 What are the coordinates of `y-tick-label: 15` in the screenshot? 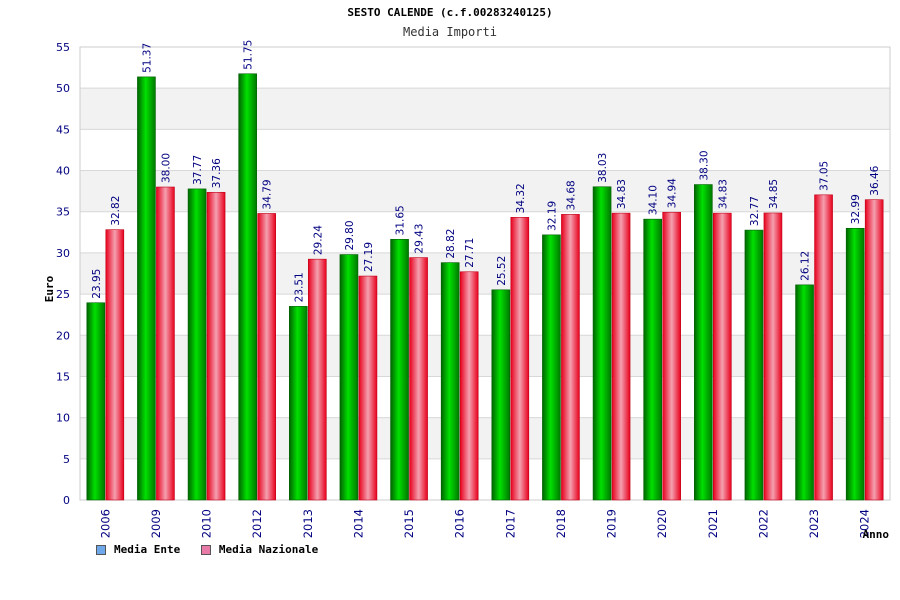 It's located at (63, 376).